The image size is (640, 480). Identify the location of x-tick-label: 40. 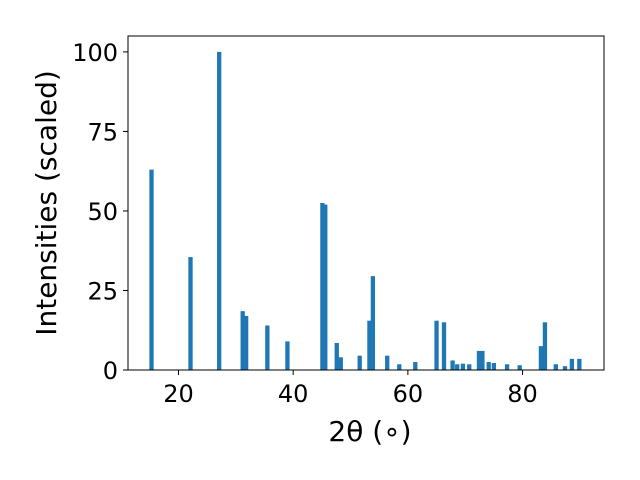
(293, 394).